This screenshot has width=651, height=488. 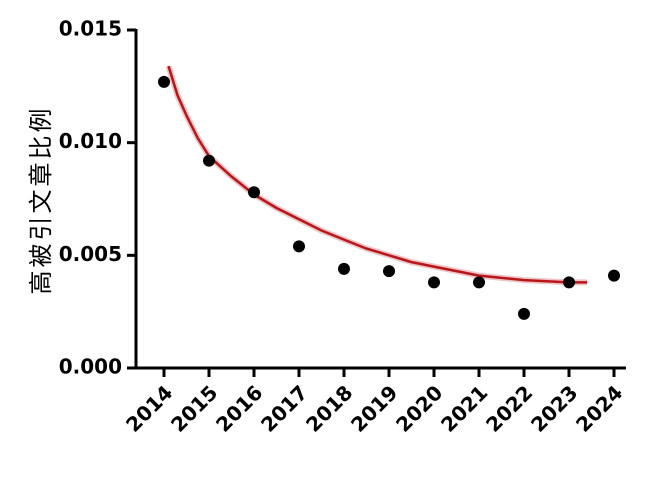 I want to click on x-tick-label: 2024, so click(x=599, y=408).